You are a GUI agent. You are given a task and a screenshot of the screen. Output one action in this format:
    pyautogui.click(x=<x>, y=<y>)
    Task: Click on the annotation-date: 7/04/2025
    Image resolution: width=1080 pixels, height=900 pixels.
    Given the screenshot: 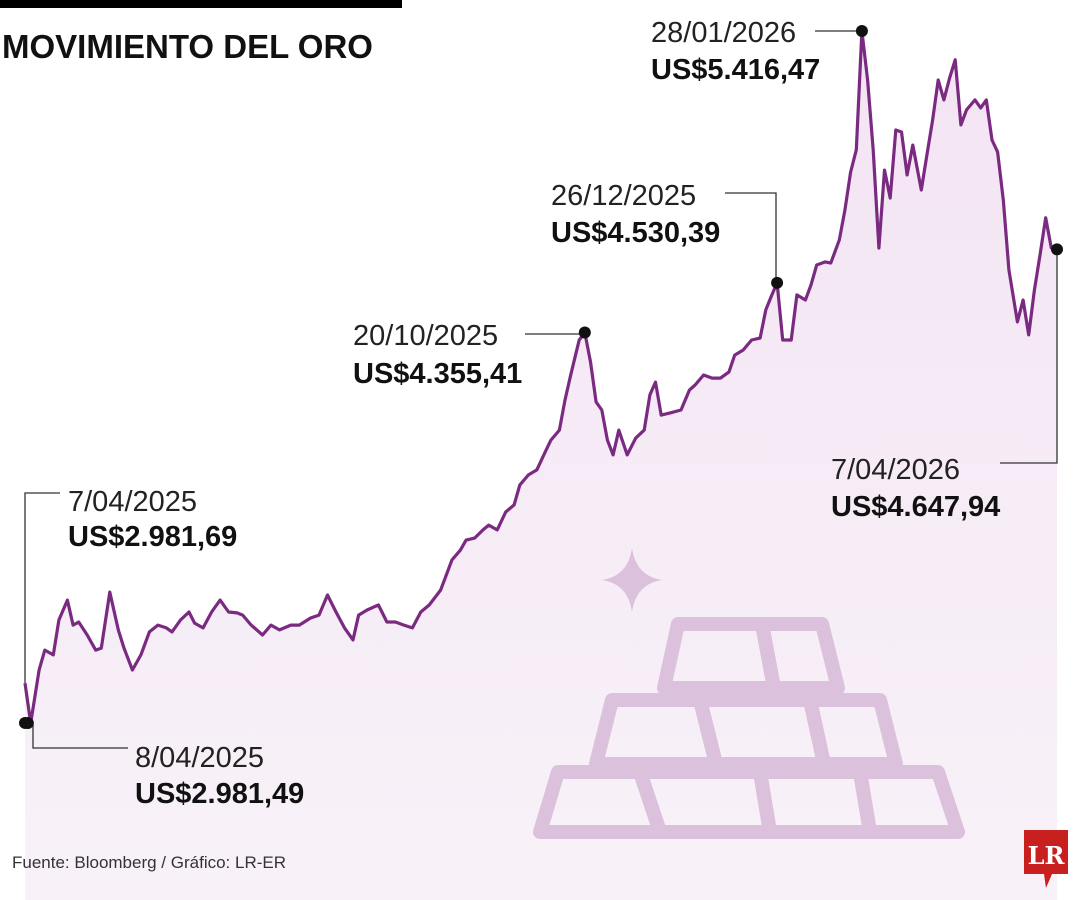 What is the action you would take?
    pyautogui.click(x=132, y=502)
    